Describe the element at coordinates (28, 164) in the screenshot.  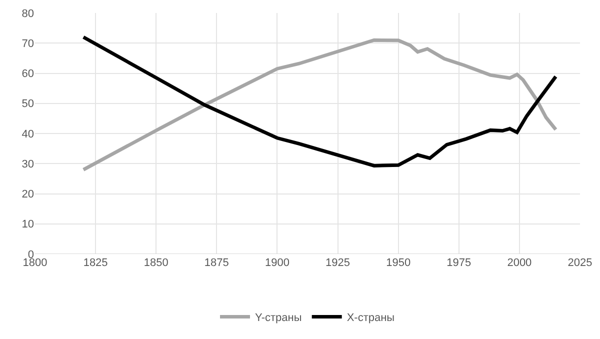
I see `y-tick-label: 30` at that location.